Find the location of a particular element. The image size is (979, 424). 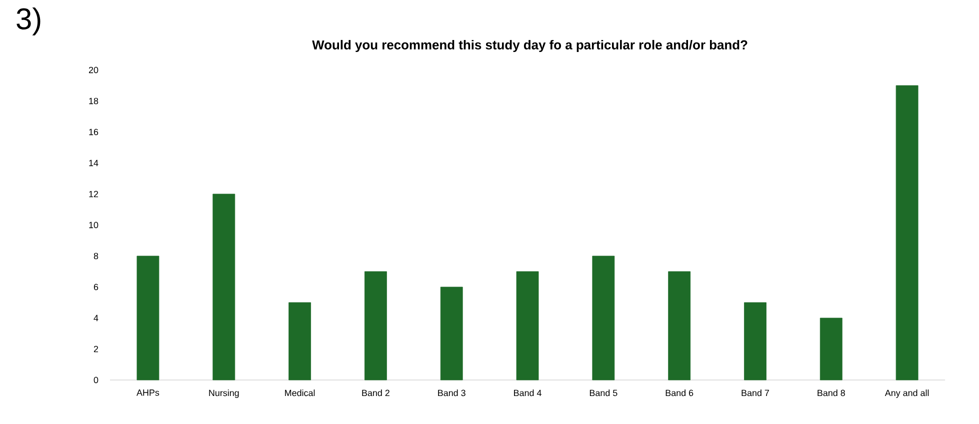

y-tick-label: 4 is located at coordinates (96, 318).